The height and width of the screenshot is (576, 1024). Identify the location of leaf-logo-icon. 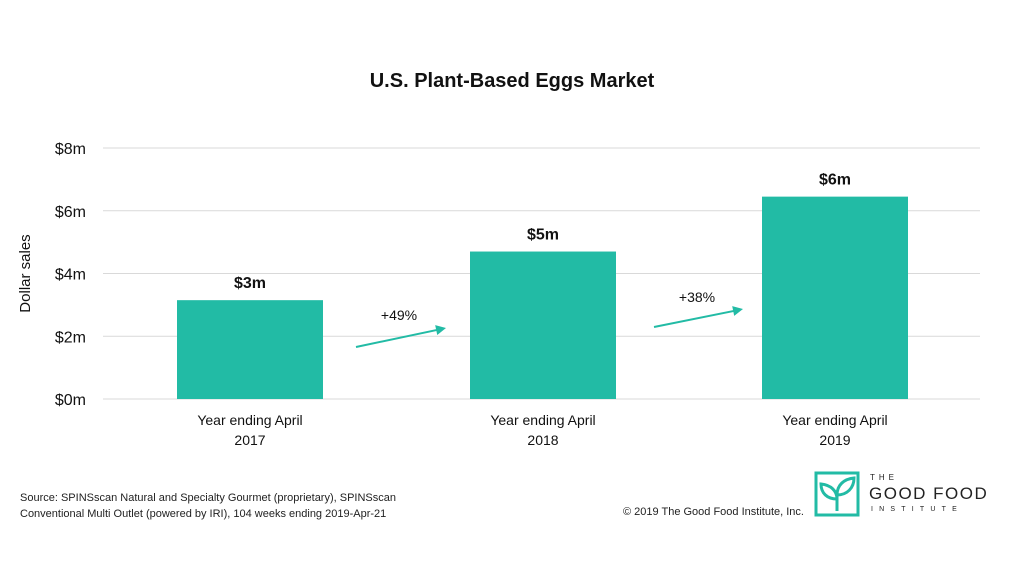
(837, 494).